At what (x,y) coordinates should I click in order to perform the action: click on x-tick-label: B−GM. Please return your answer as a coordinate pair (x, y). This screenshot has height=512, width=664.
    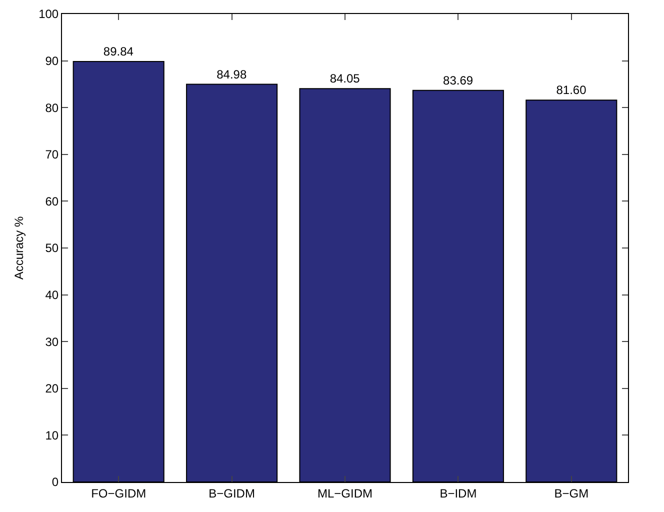
    Looking at the image, I should click on (571, 493).